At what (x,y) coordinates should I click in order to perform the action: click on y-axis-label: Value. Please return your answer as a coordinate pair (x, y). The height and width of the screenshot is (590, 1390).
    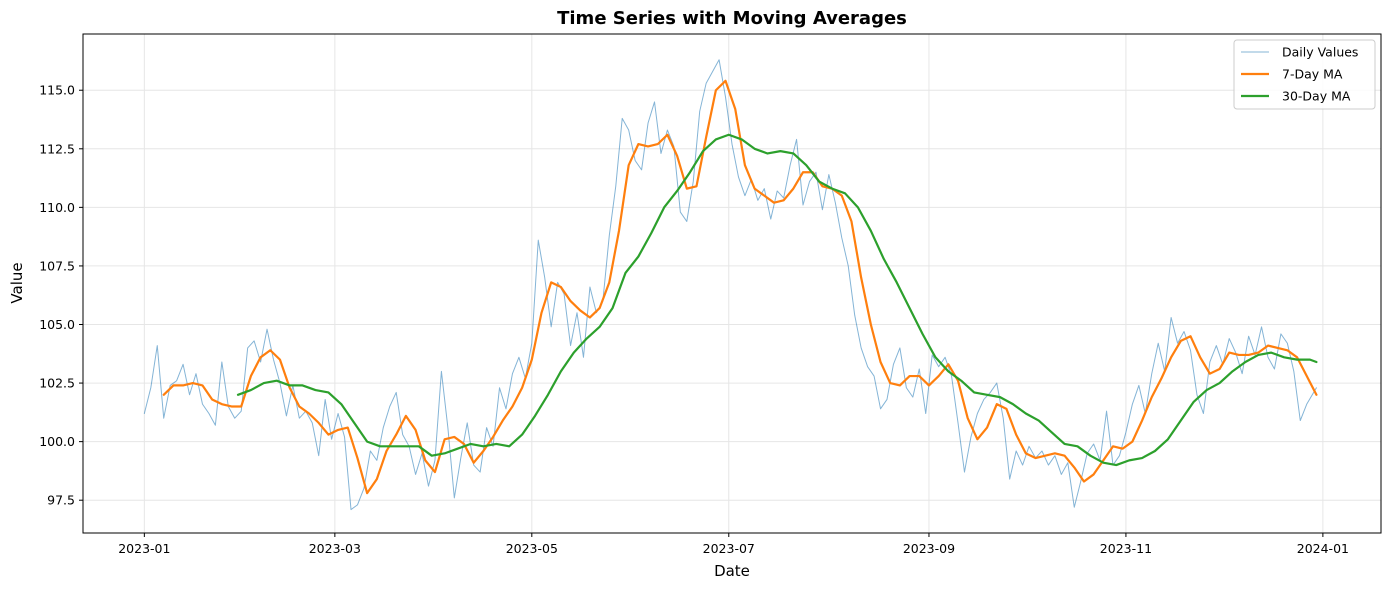
    Looking at the image, I should click on (17, 282).